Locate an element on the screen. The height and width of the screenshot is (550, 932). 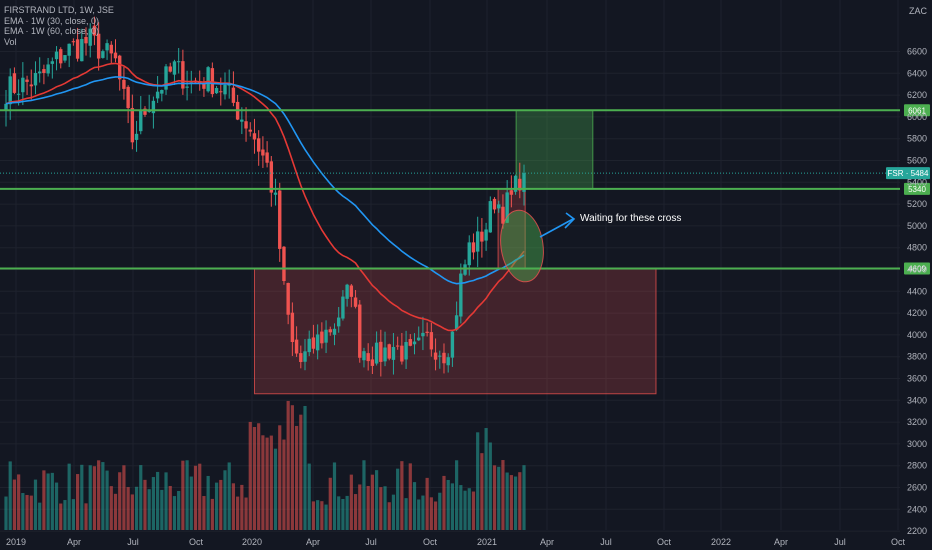
y-tick-label: 3400 is located at coordinates (917, 400).